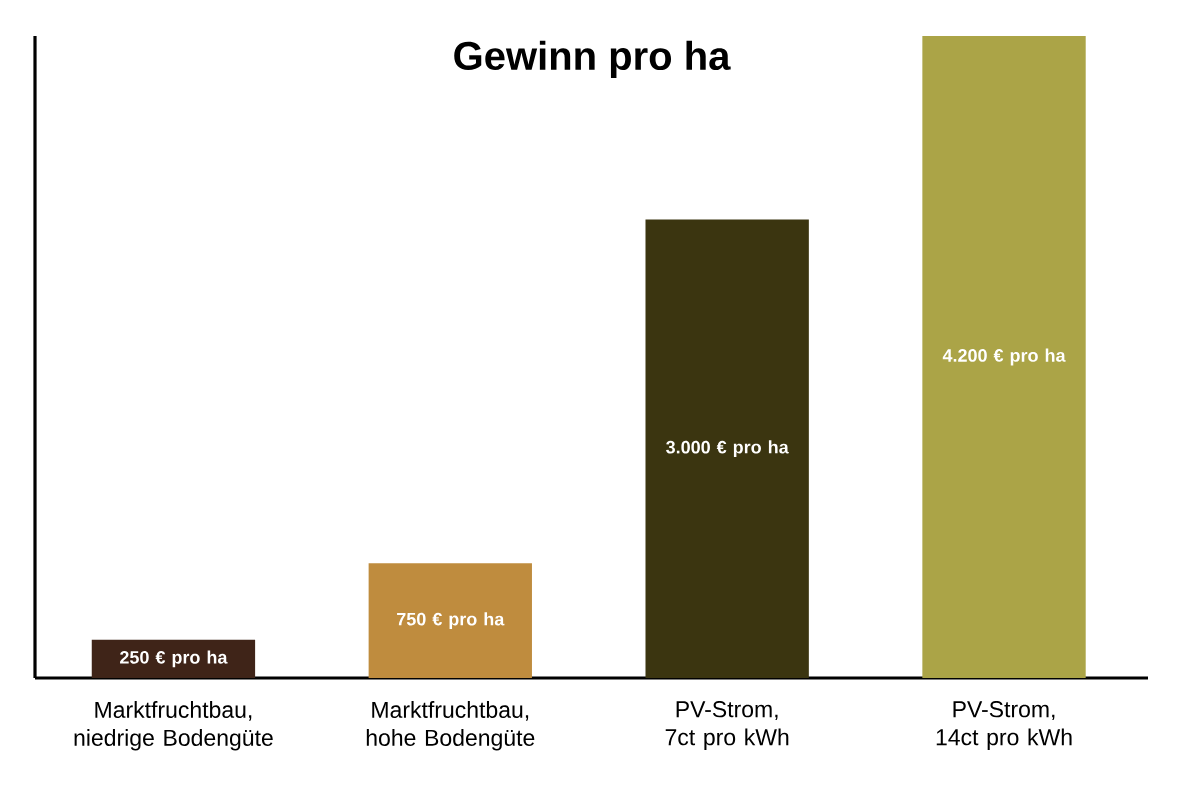 Image resolution: width=1200 pixels, height=800 pixels. What do you see at coordinates (592, 59) in the screenshot?
I see `chart-title: Gewinn pro ha` at bounding box center [592, 59].